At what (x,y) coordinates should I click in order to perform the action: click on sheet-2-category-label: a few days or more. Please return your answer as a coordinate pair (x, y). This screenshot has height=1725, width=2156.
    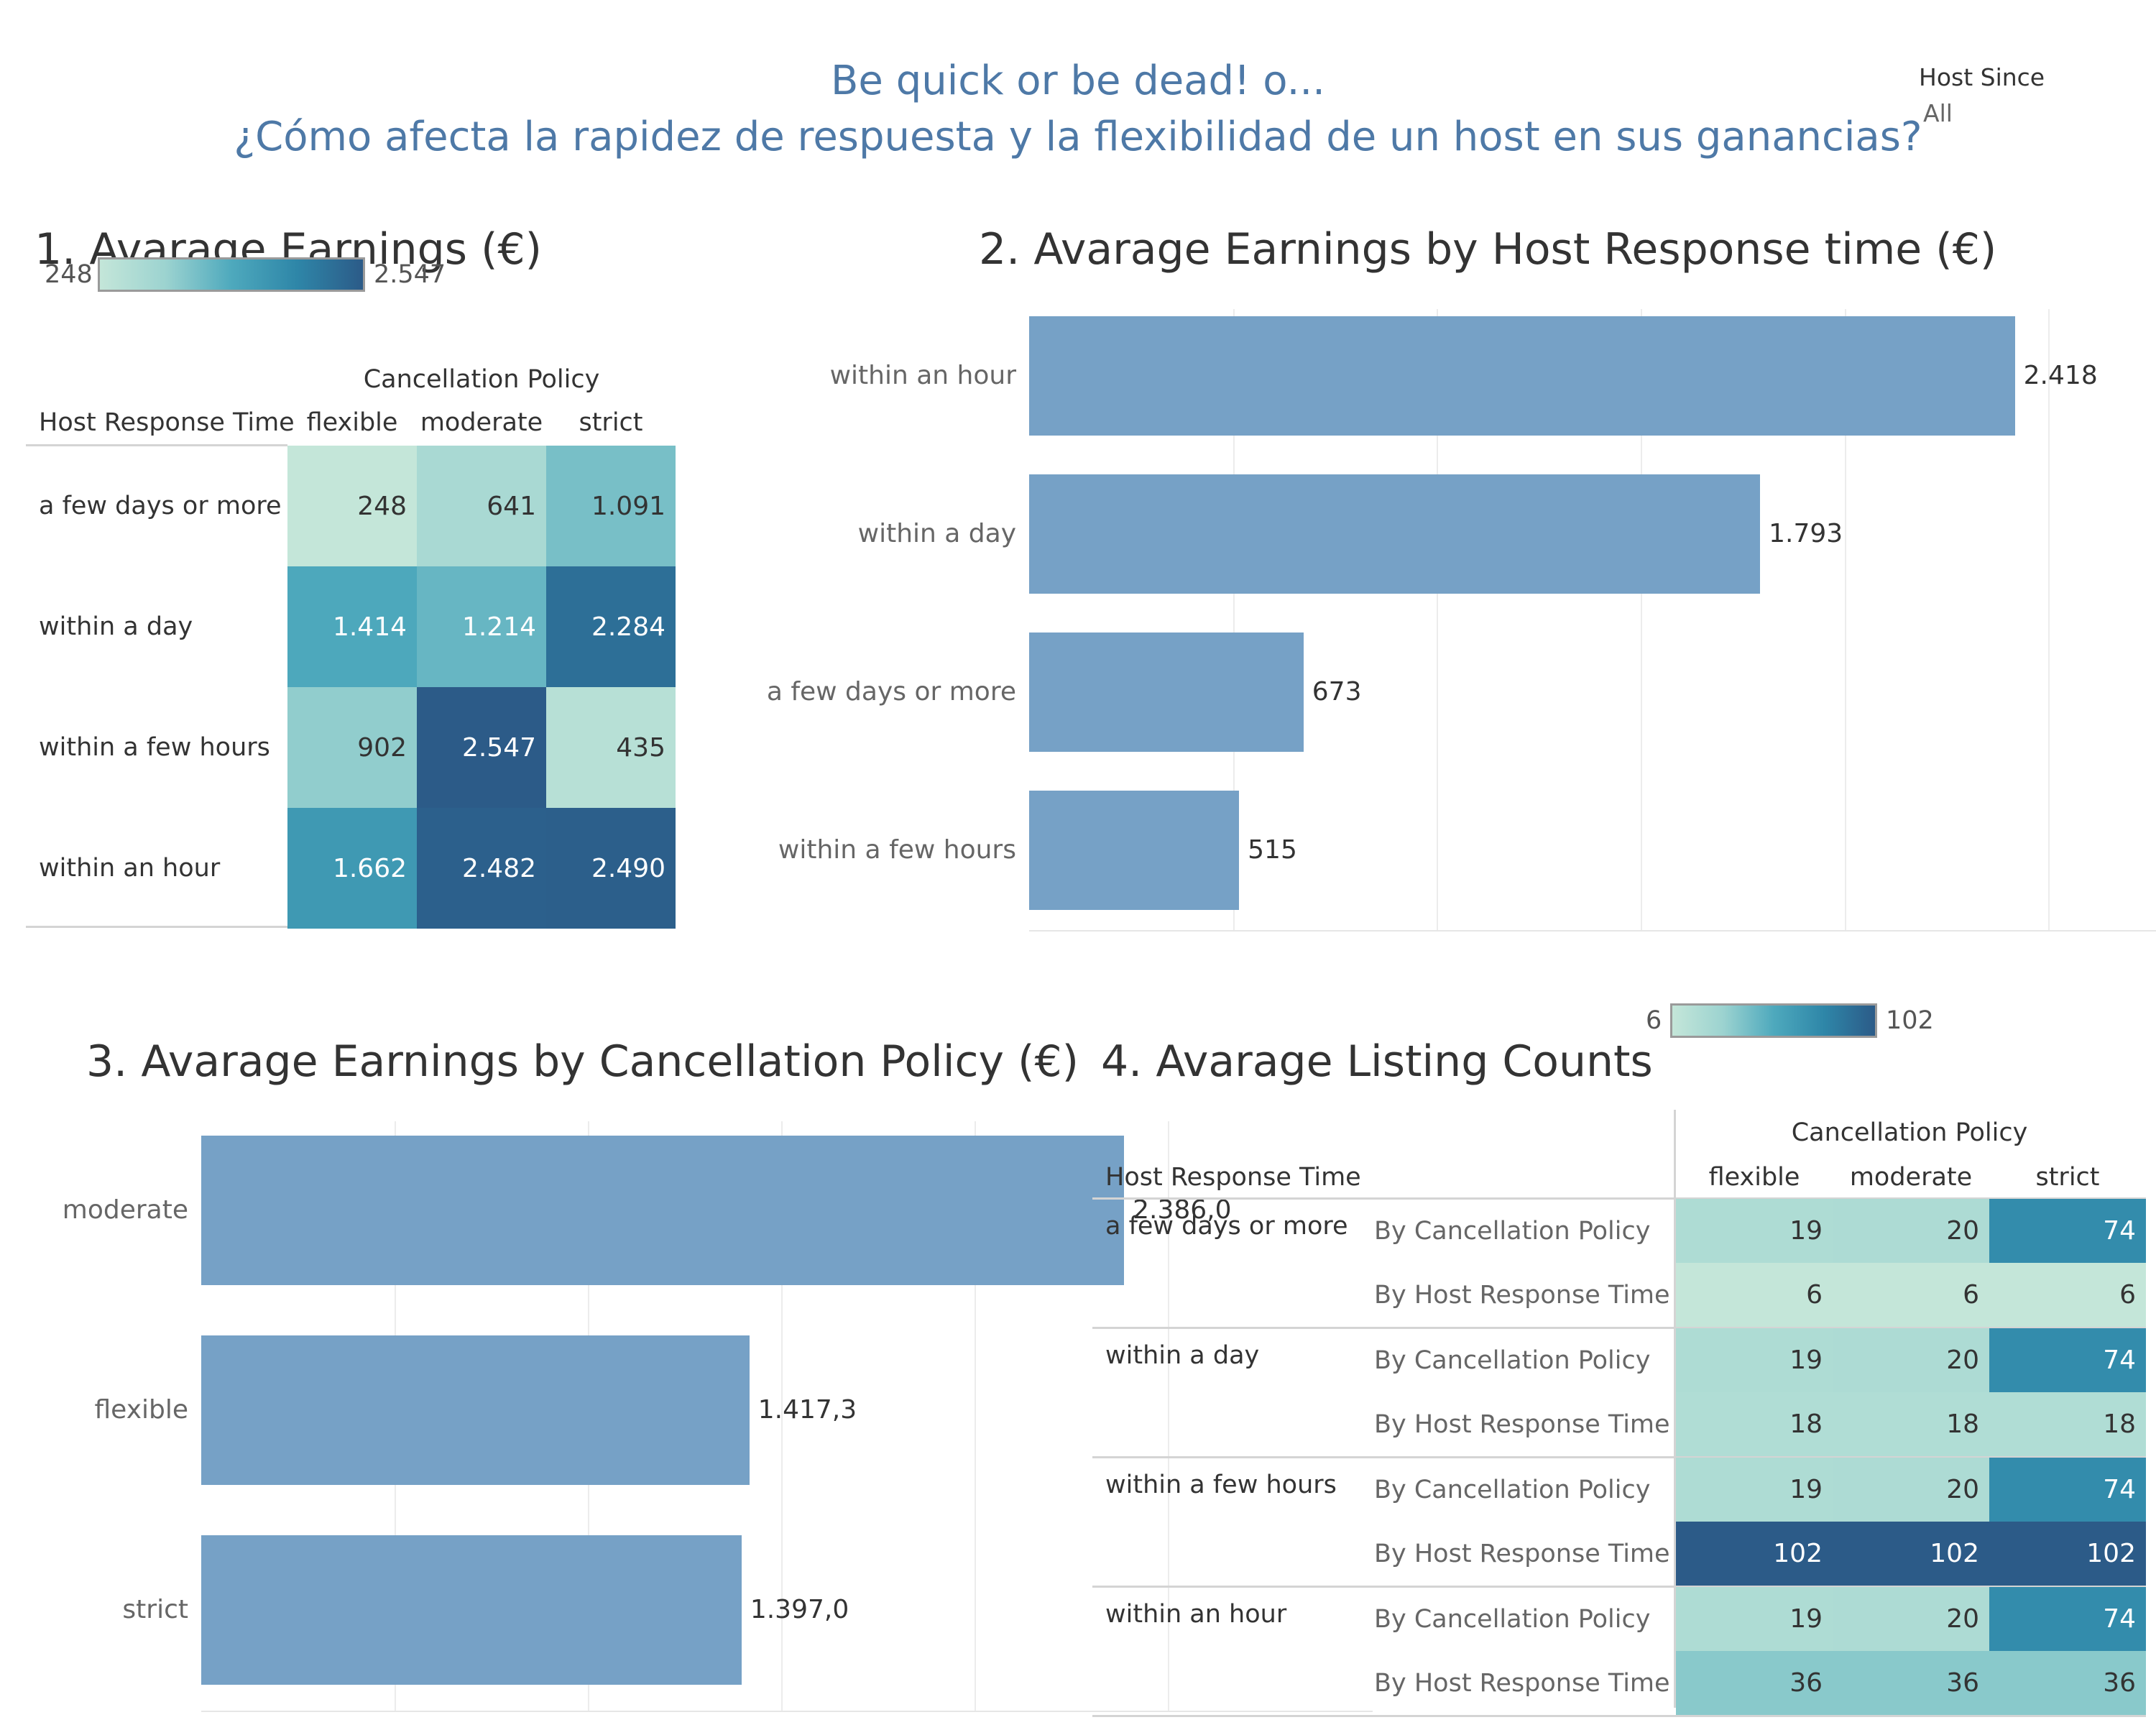
    Looking at the image, I should click on (891, 692).